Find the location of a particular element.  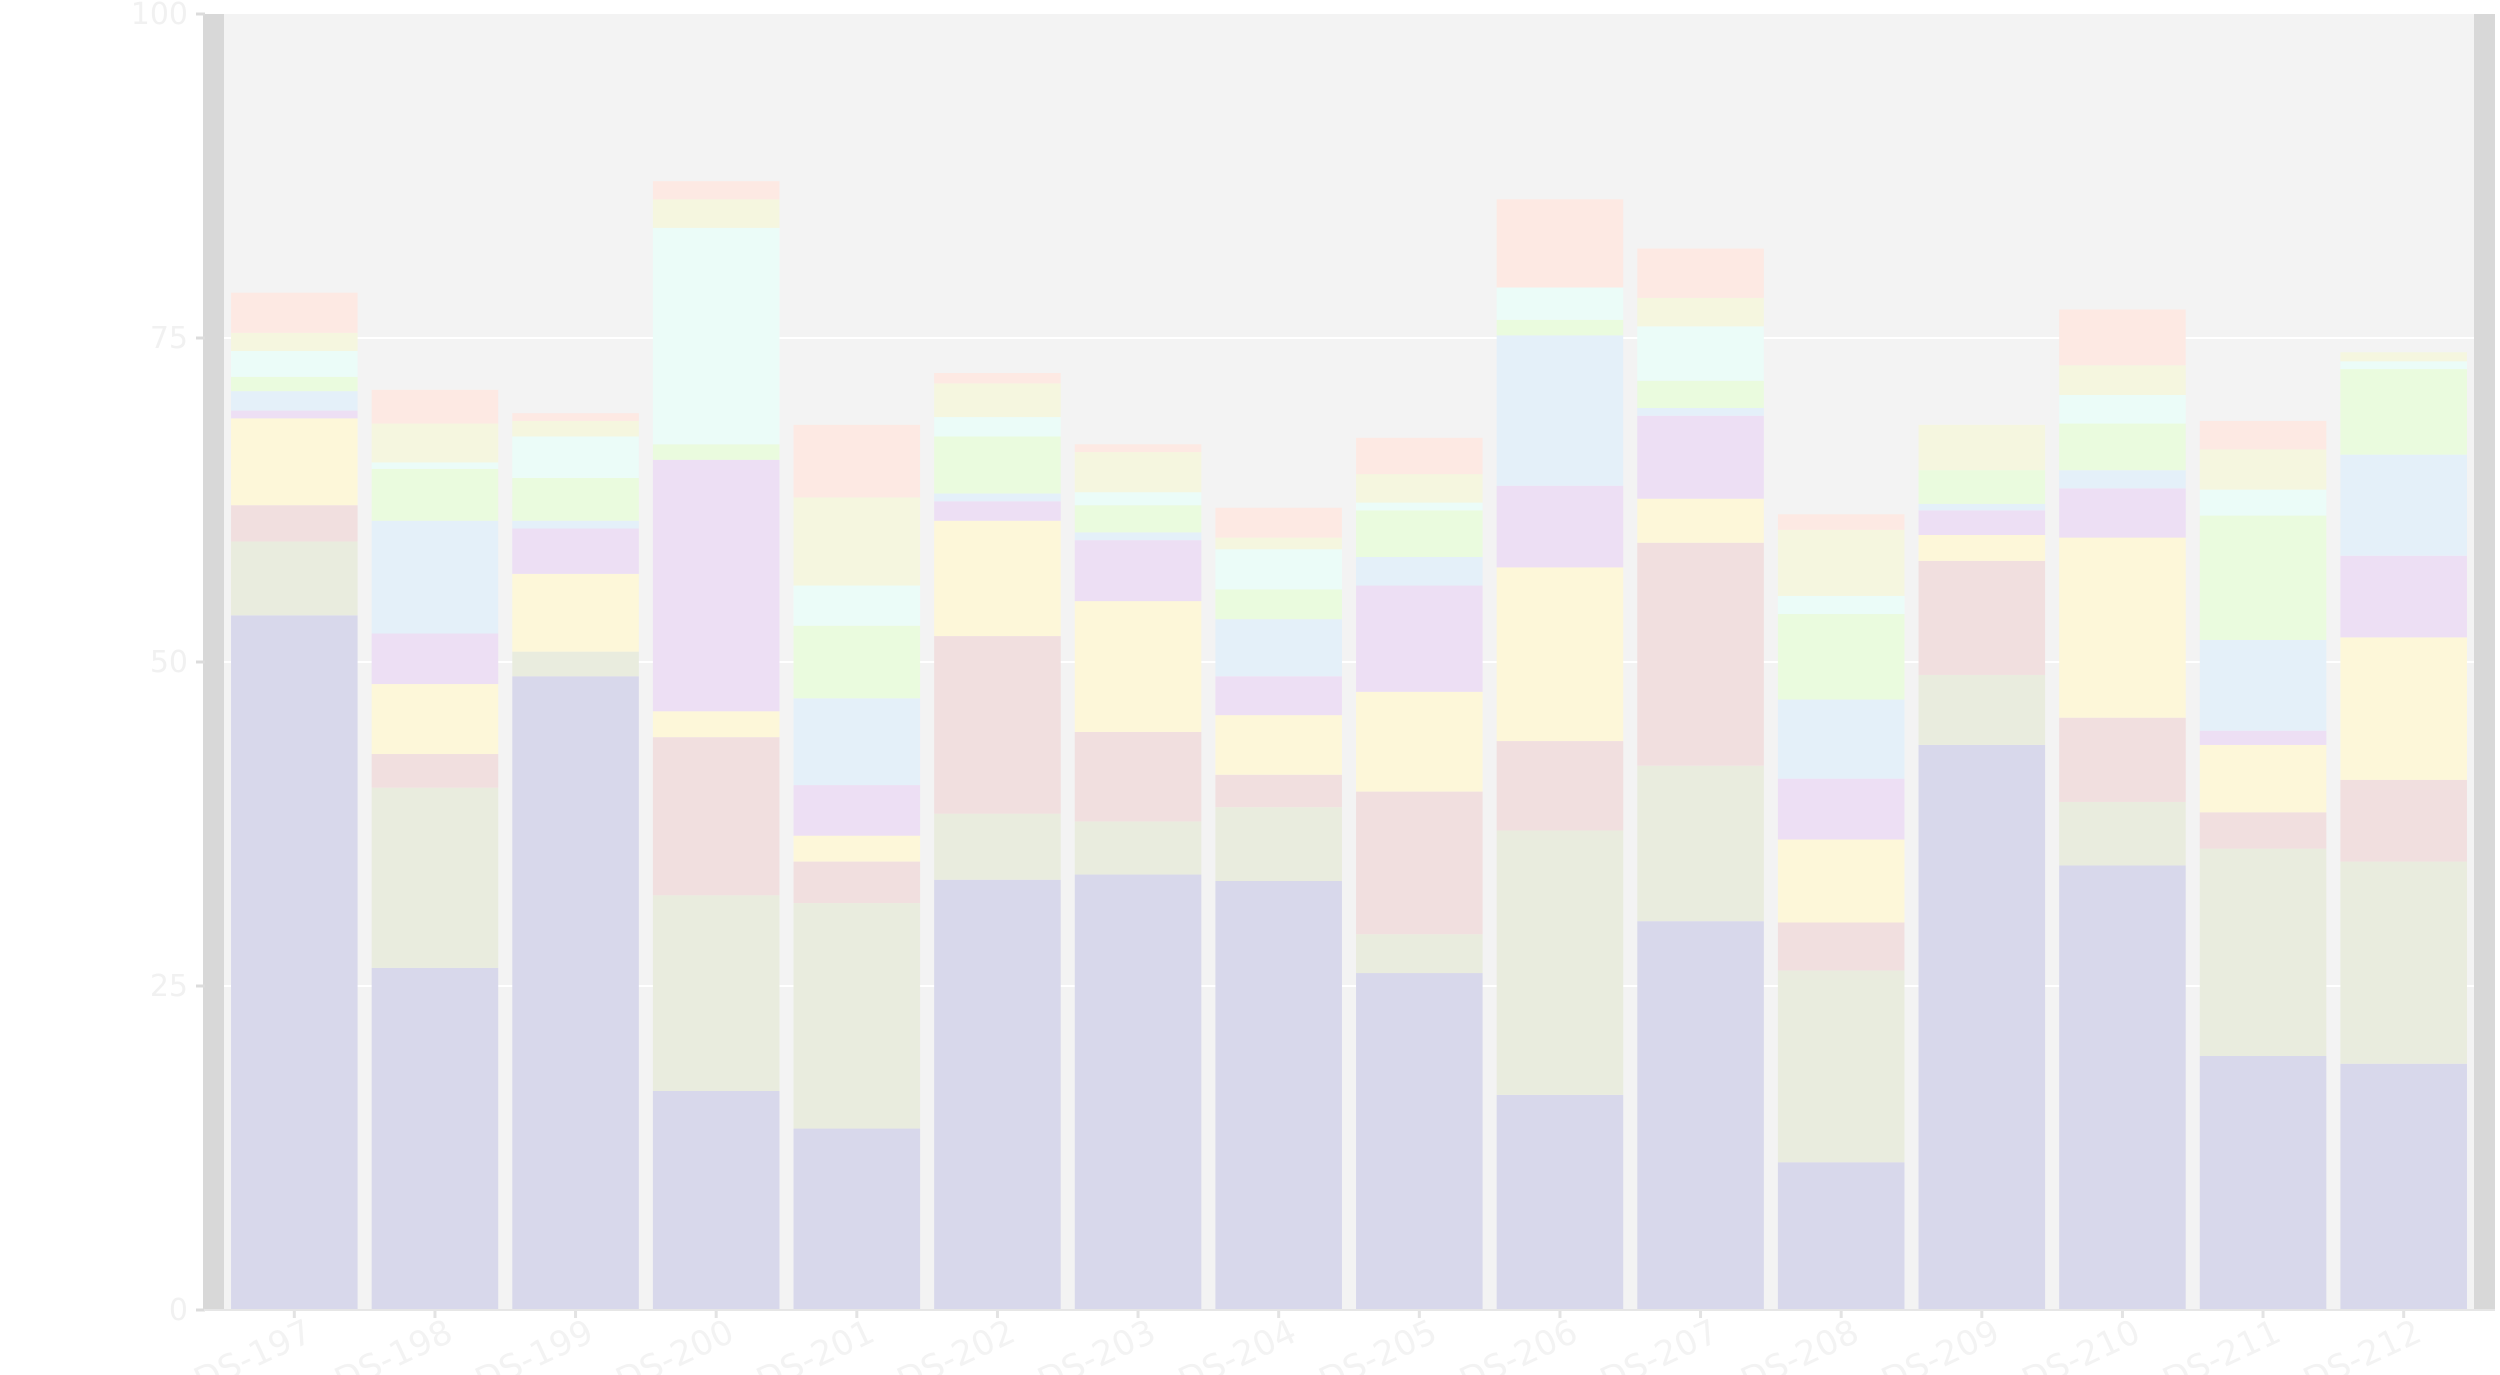

y-tick-label: 50 is located at coordinates (169, 662).